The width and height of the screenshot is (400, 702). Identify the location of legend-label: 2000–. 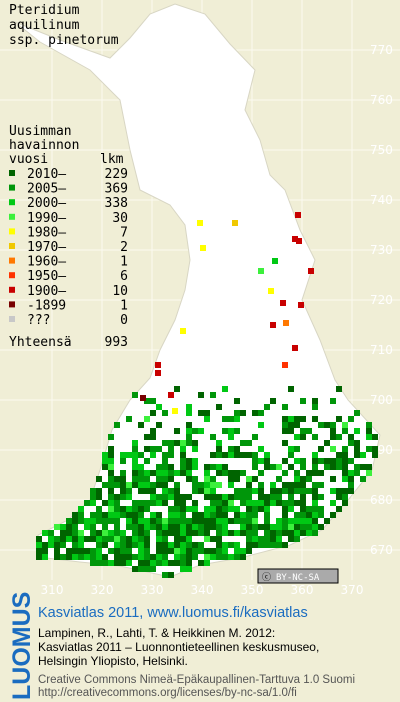
(46, 203).